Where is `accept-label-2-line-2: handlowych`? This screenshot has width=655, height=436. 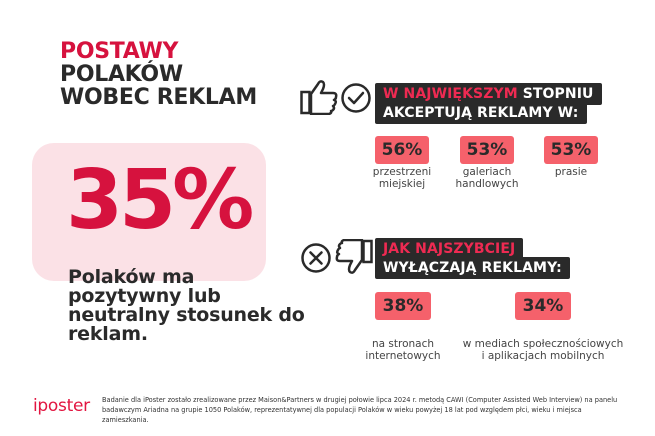 accept-label-2-line-2: handlowych is located at coordinates (487, 184).